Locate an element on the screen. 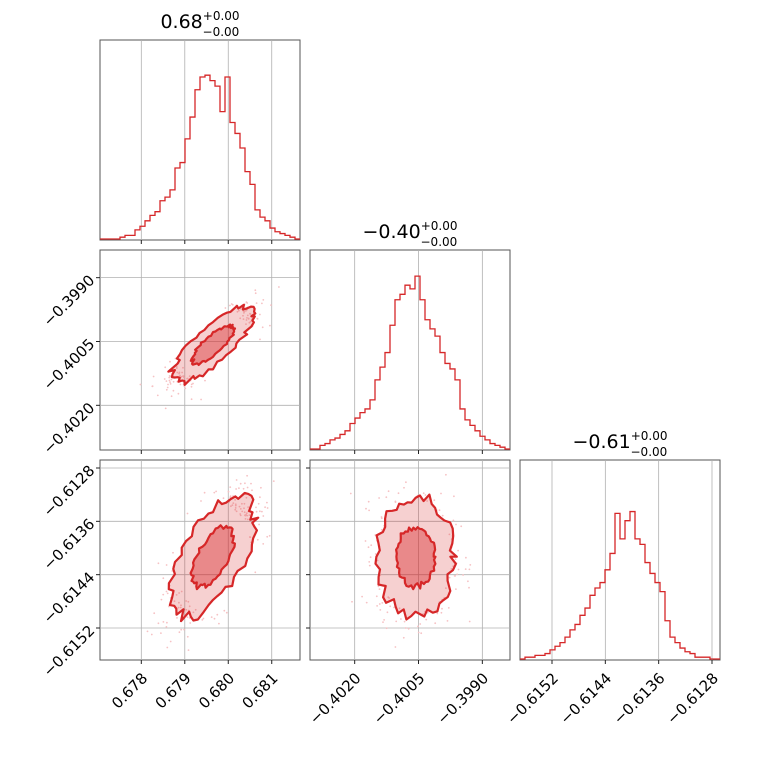 This screenshot has height=760, width=760. axes-frame is located at coordinates (620, 560).